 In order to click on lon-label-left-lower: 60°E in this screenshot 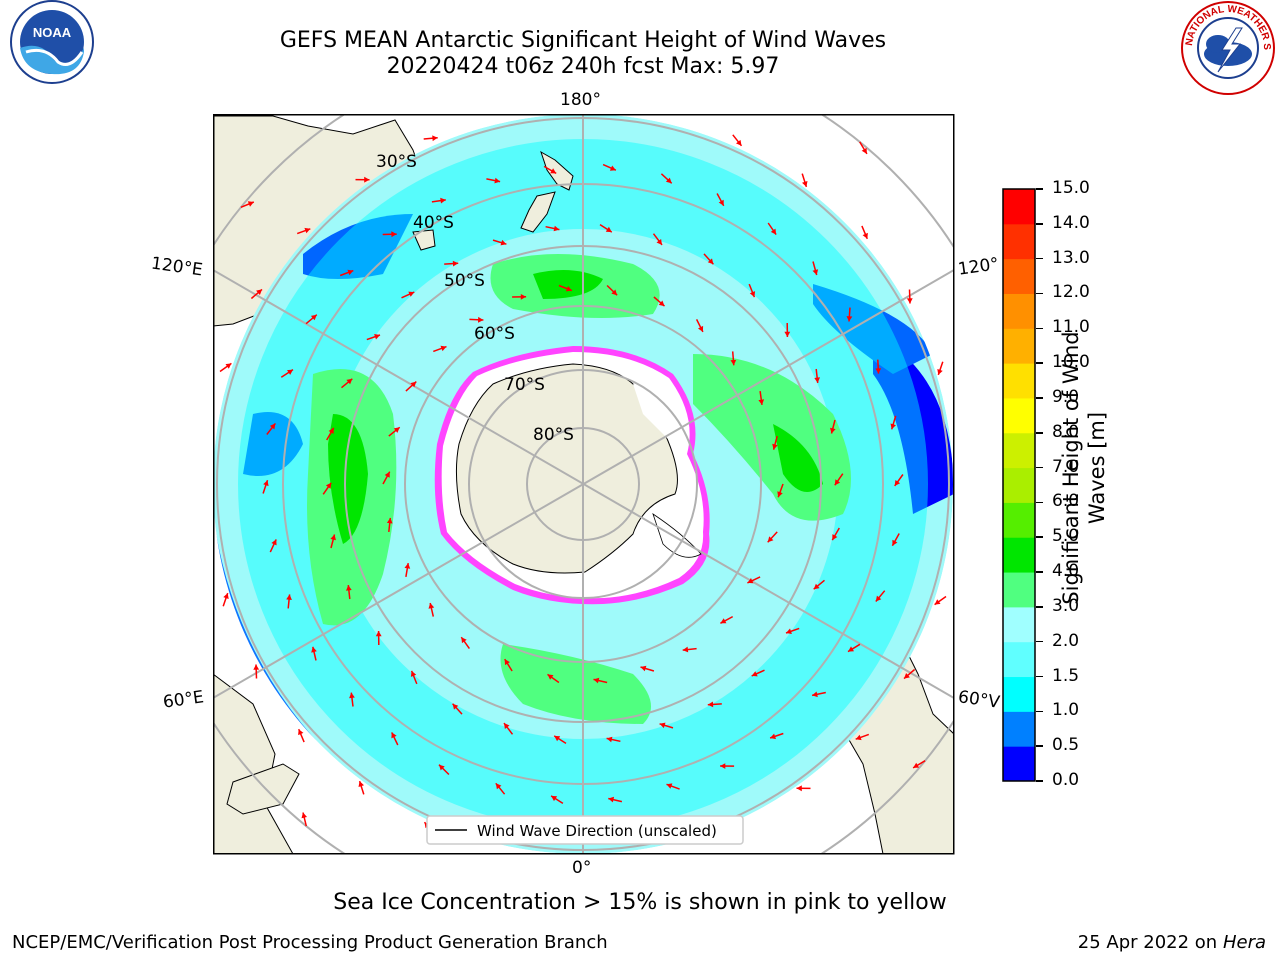, I will do `click(183, 700)`.